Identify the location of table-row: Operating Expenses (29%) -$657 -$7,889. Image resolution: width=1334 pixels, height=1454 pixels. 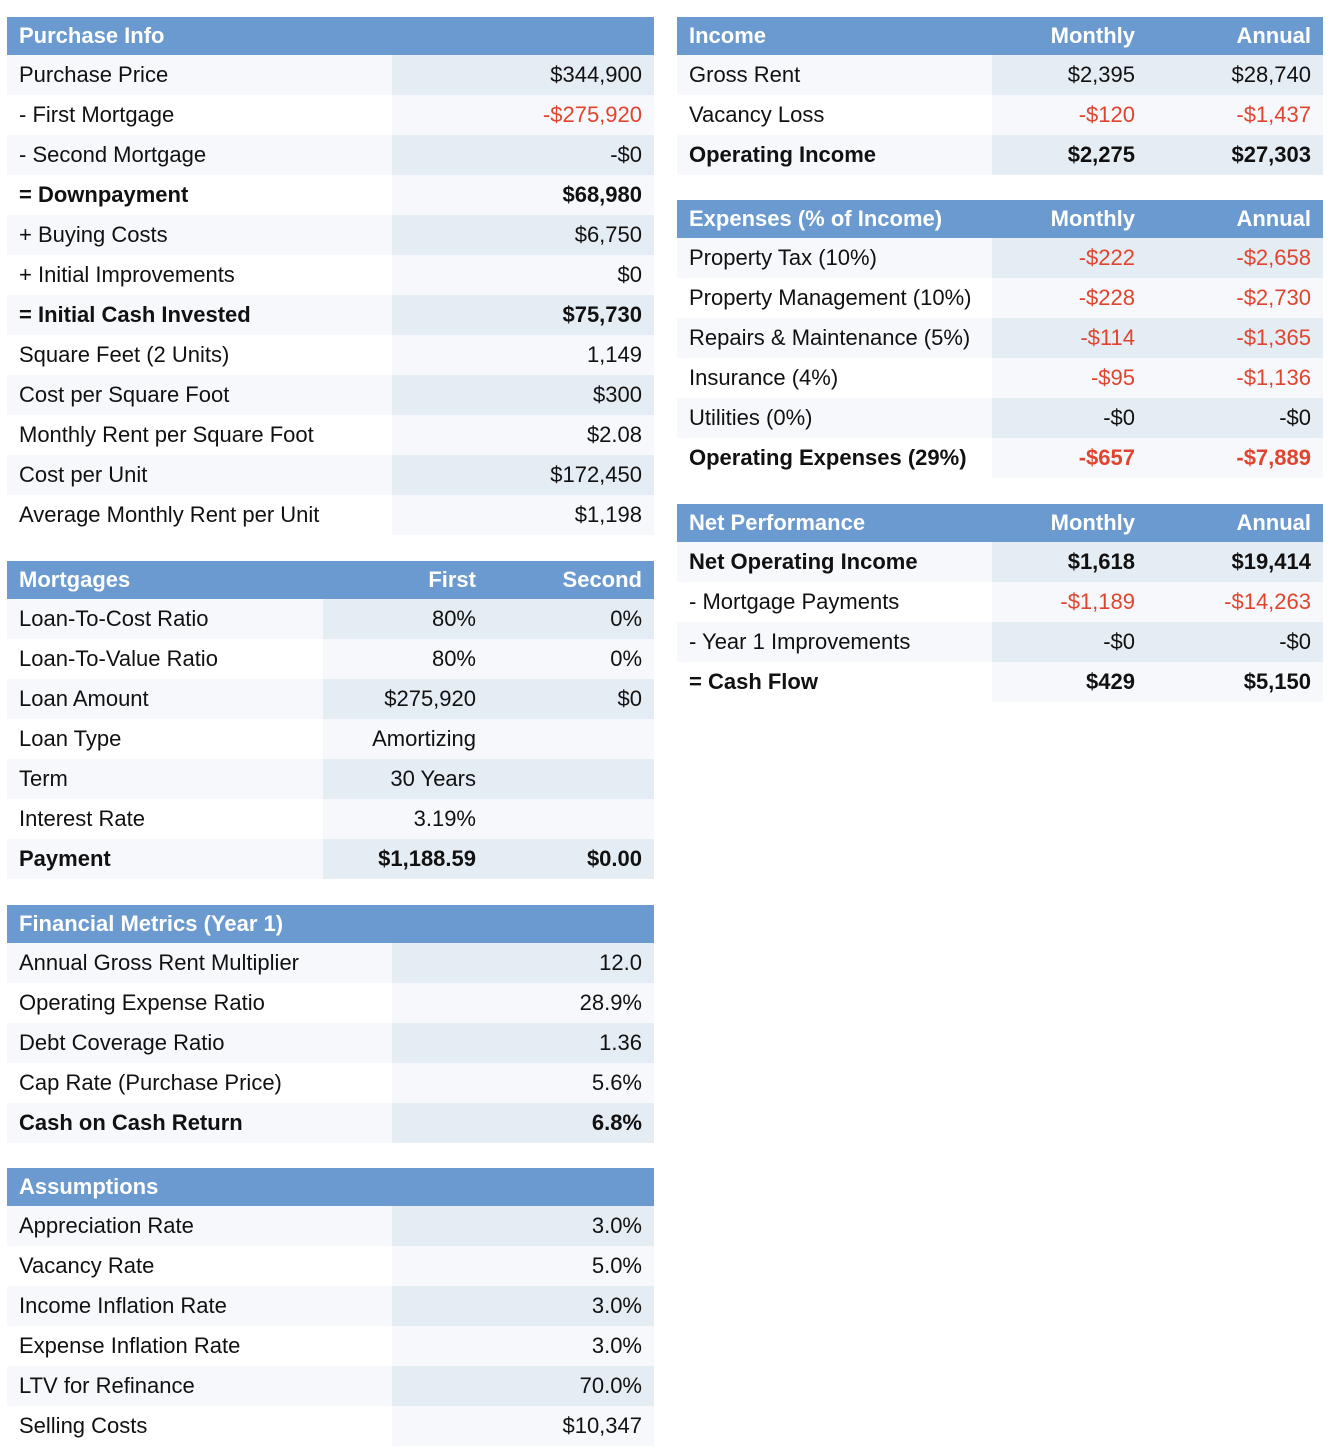
(1000, 458).